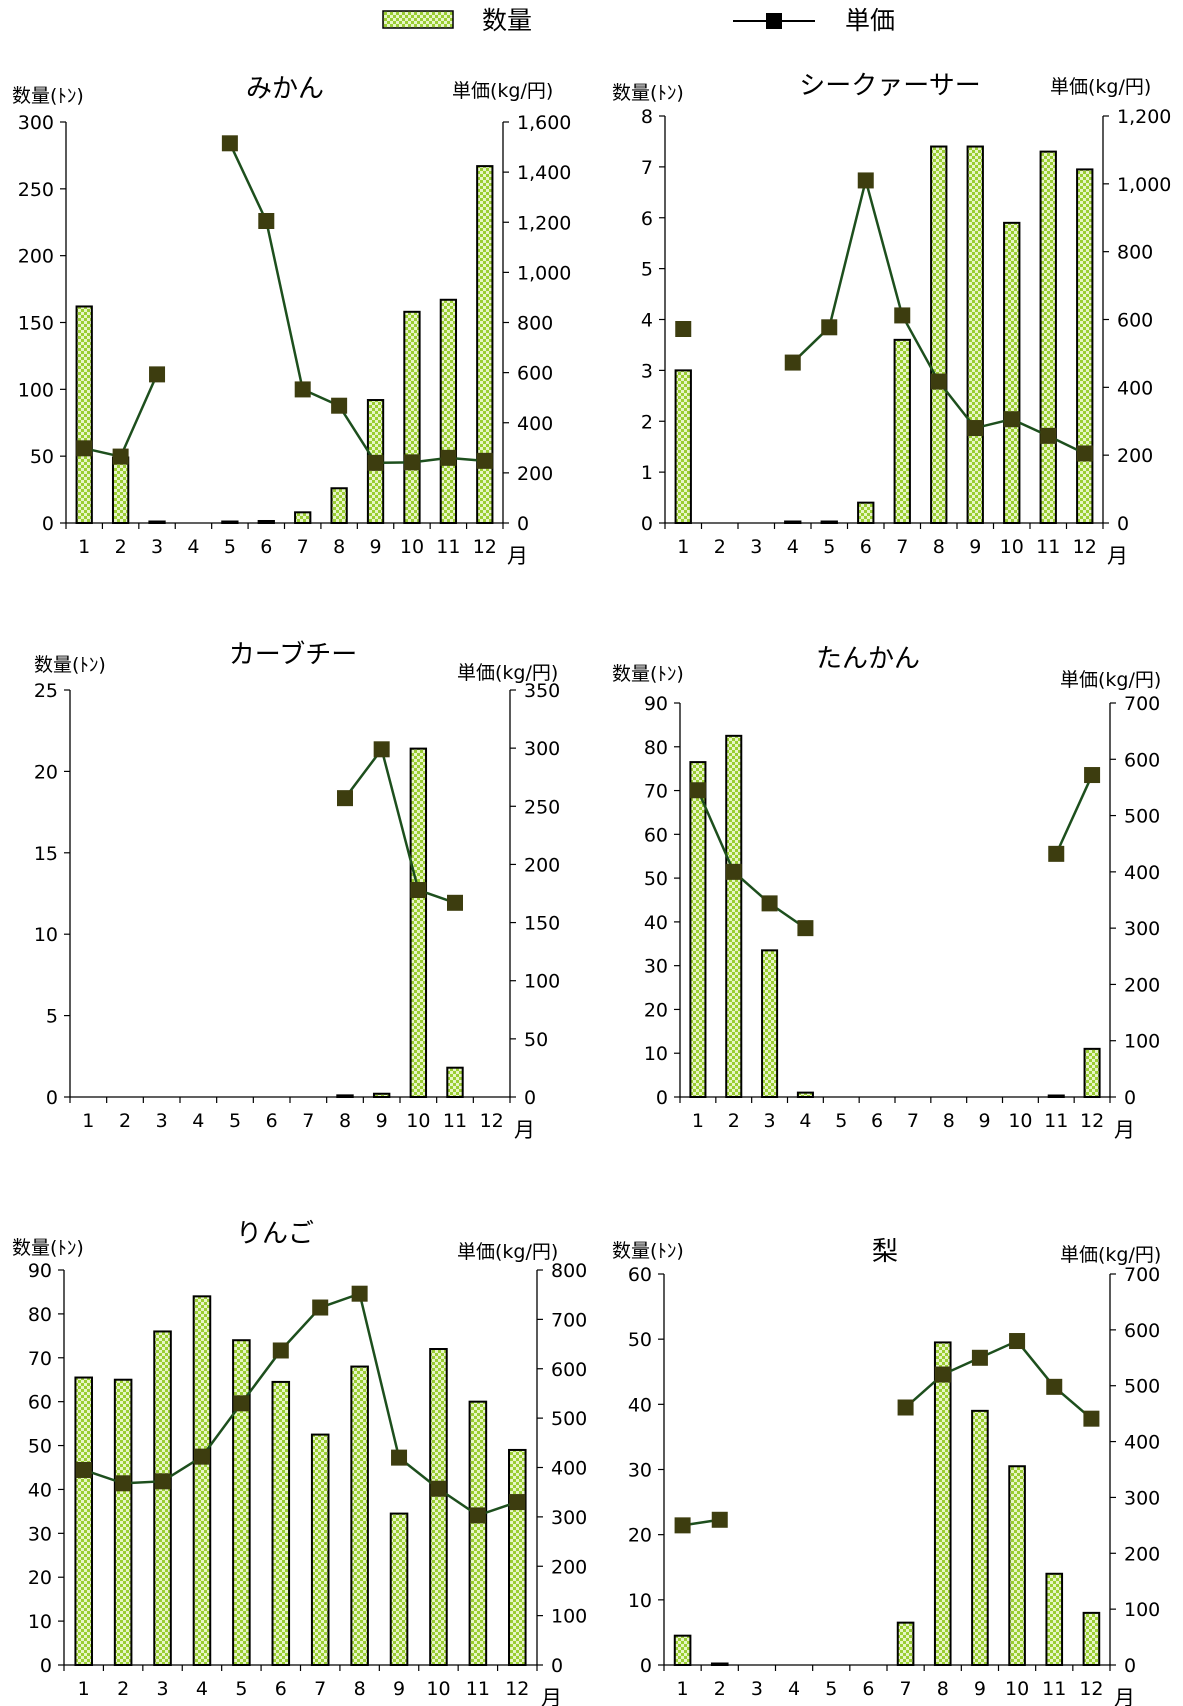  What do you see at coordinates (1130, 1098) in the screenshot?
I see `y2-tick-label: 0` at bounding box center [1130, 1098].